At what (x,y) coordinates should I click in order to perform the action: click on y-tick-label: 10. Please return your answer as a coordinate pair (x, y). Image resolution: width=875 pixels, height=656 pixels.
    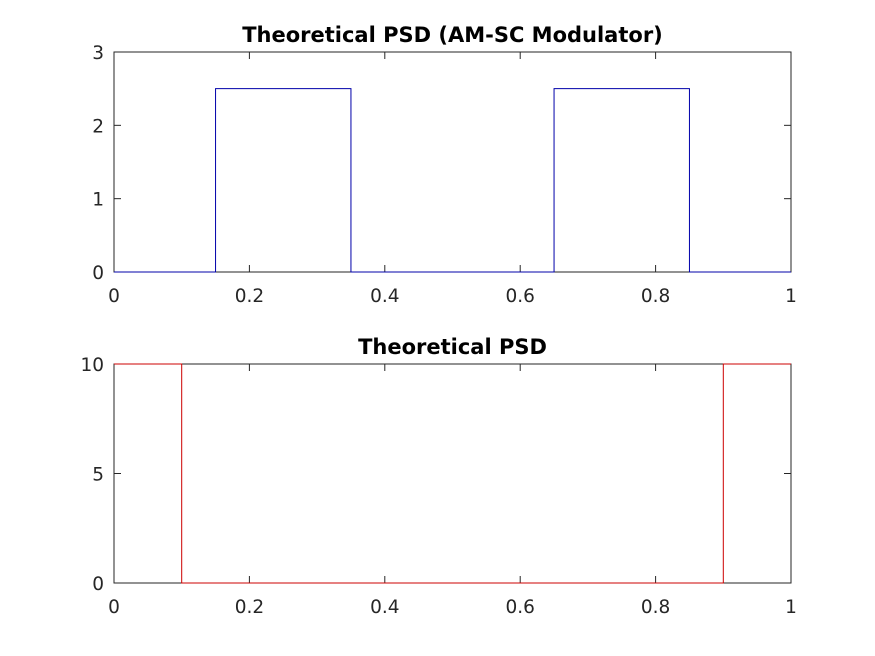
    Looking at the image, I should click on (92, 365).